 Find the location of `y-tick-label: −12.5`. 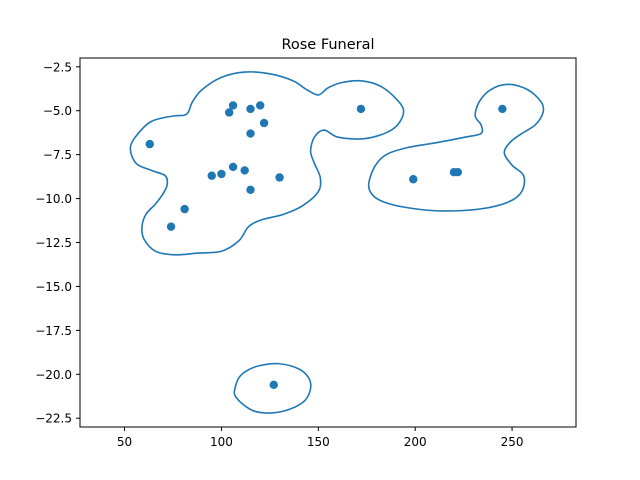

y-tick-label: −12.5 is located at coordinates (53, 243).